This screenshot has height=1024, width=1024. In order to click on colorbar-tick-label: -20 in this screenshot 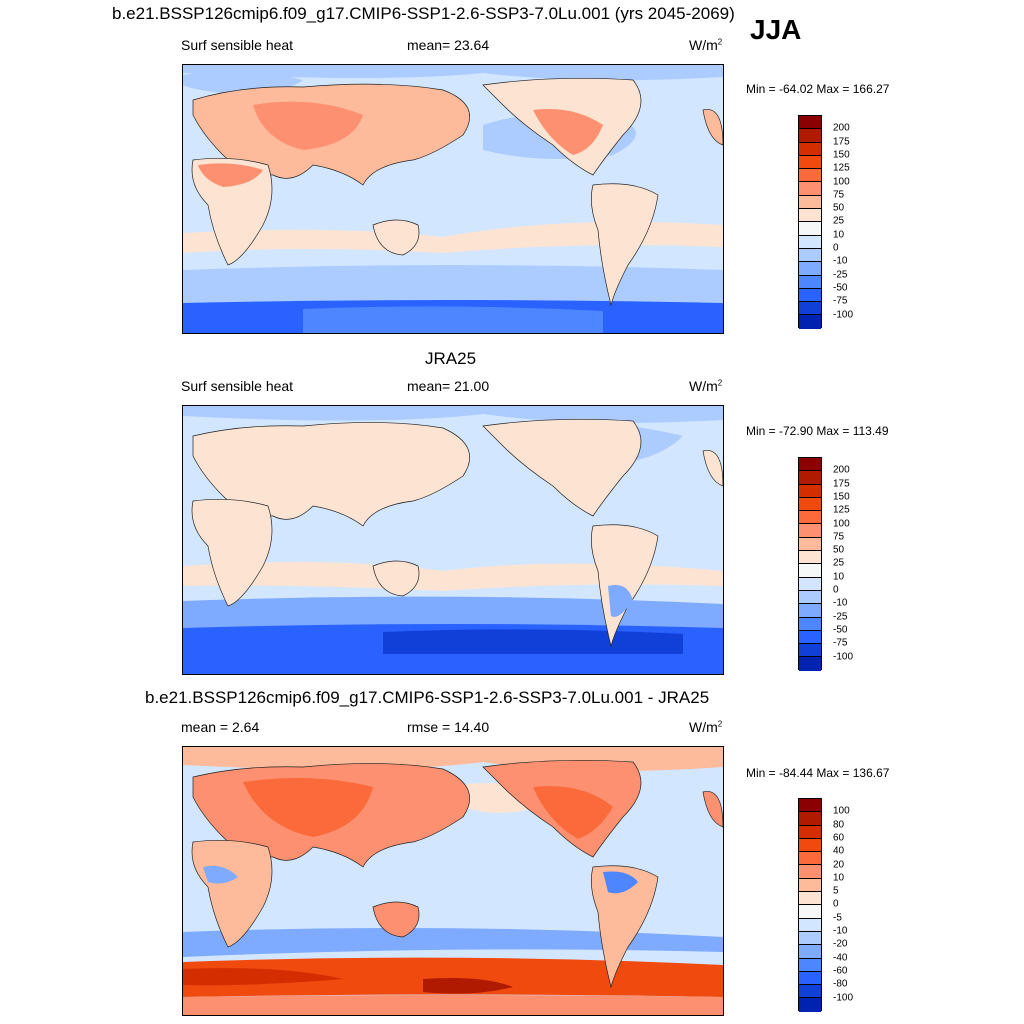, I will do `click(840, 944)`.